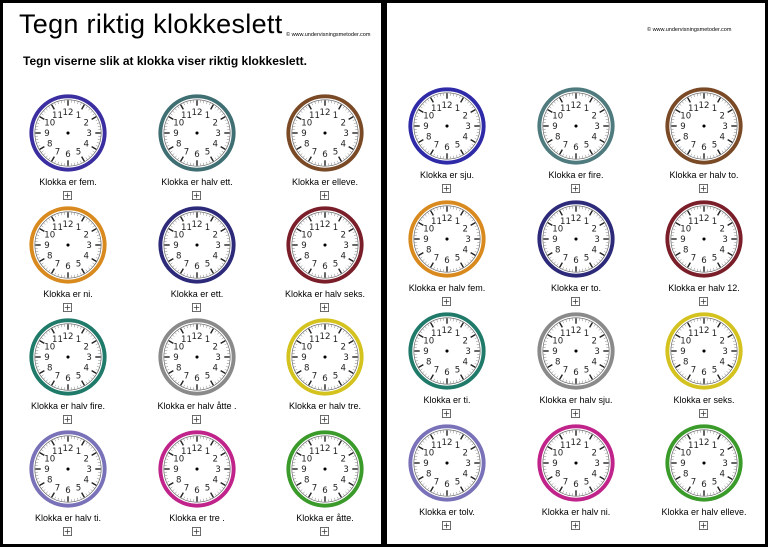  I want to click on clock-number: 9, so click(554, 240).